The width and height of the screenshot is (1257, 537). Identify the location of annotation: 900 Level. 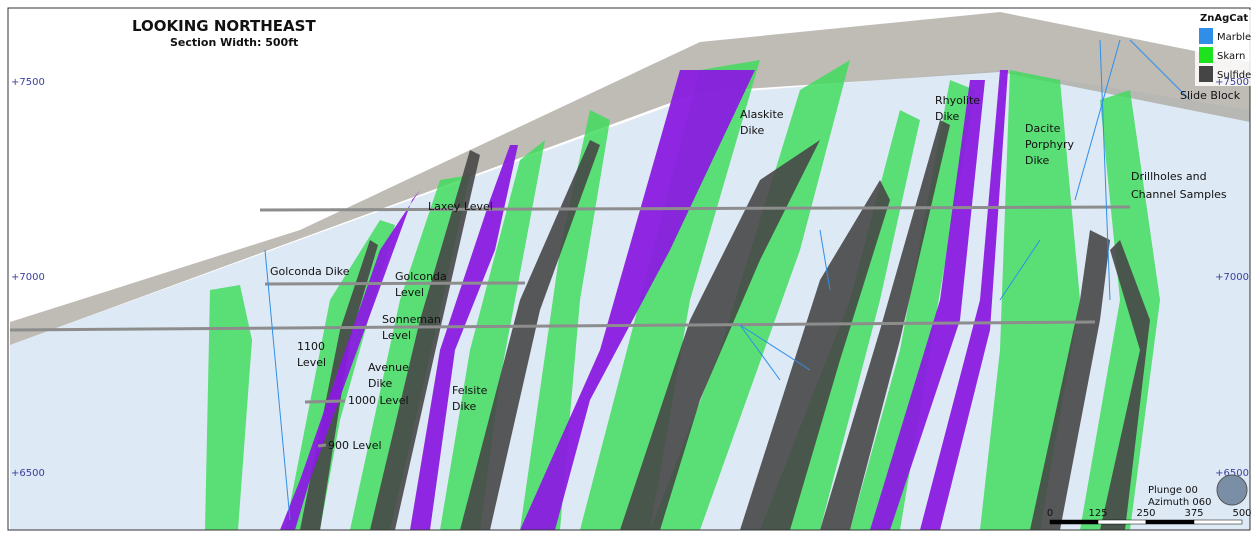
(355, 445).